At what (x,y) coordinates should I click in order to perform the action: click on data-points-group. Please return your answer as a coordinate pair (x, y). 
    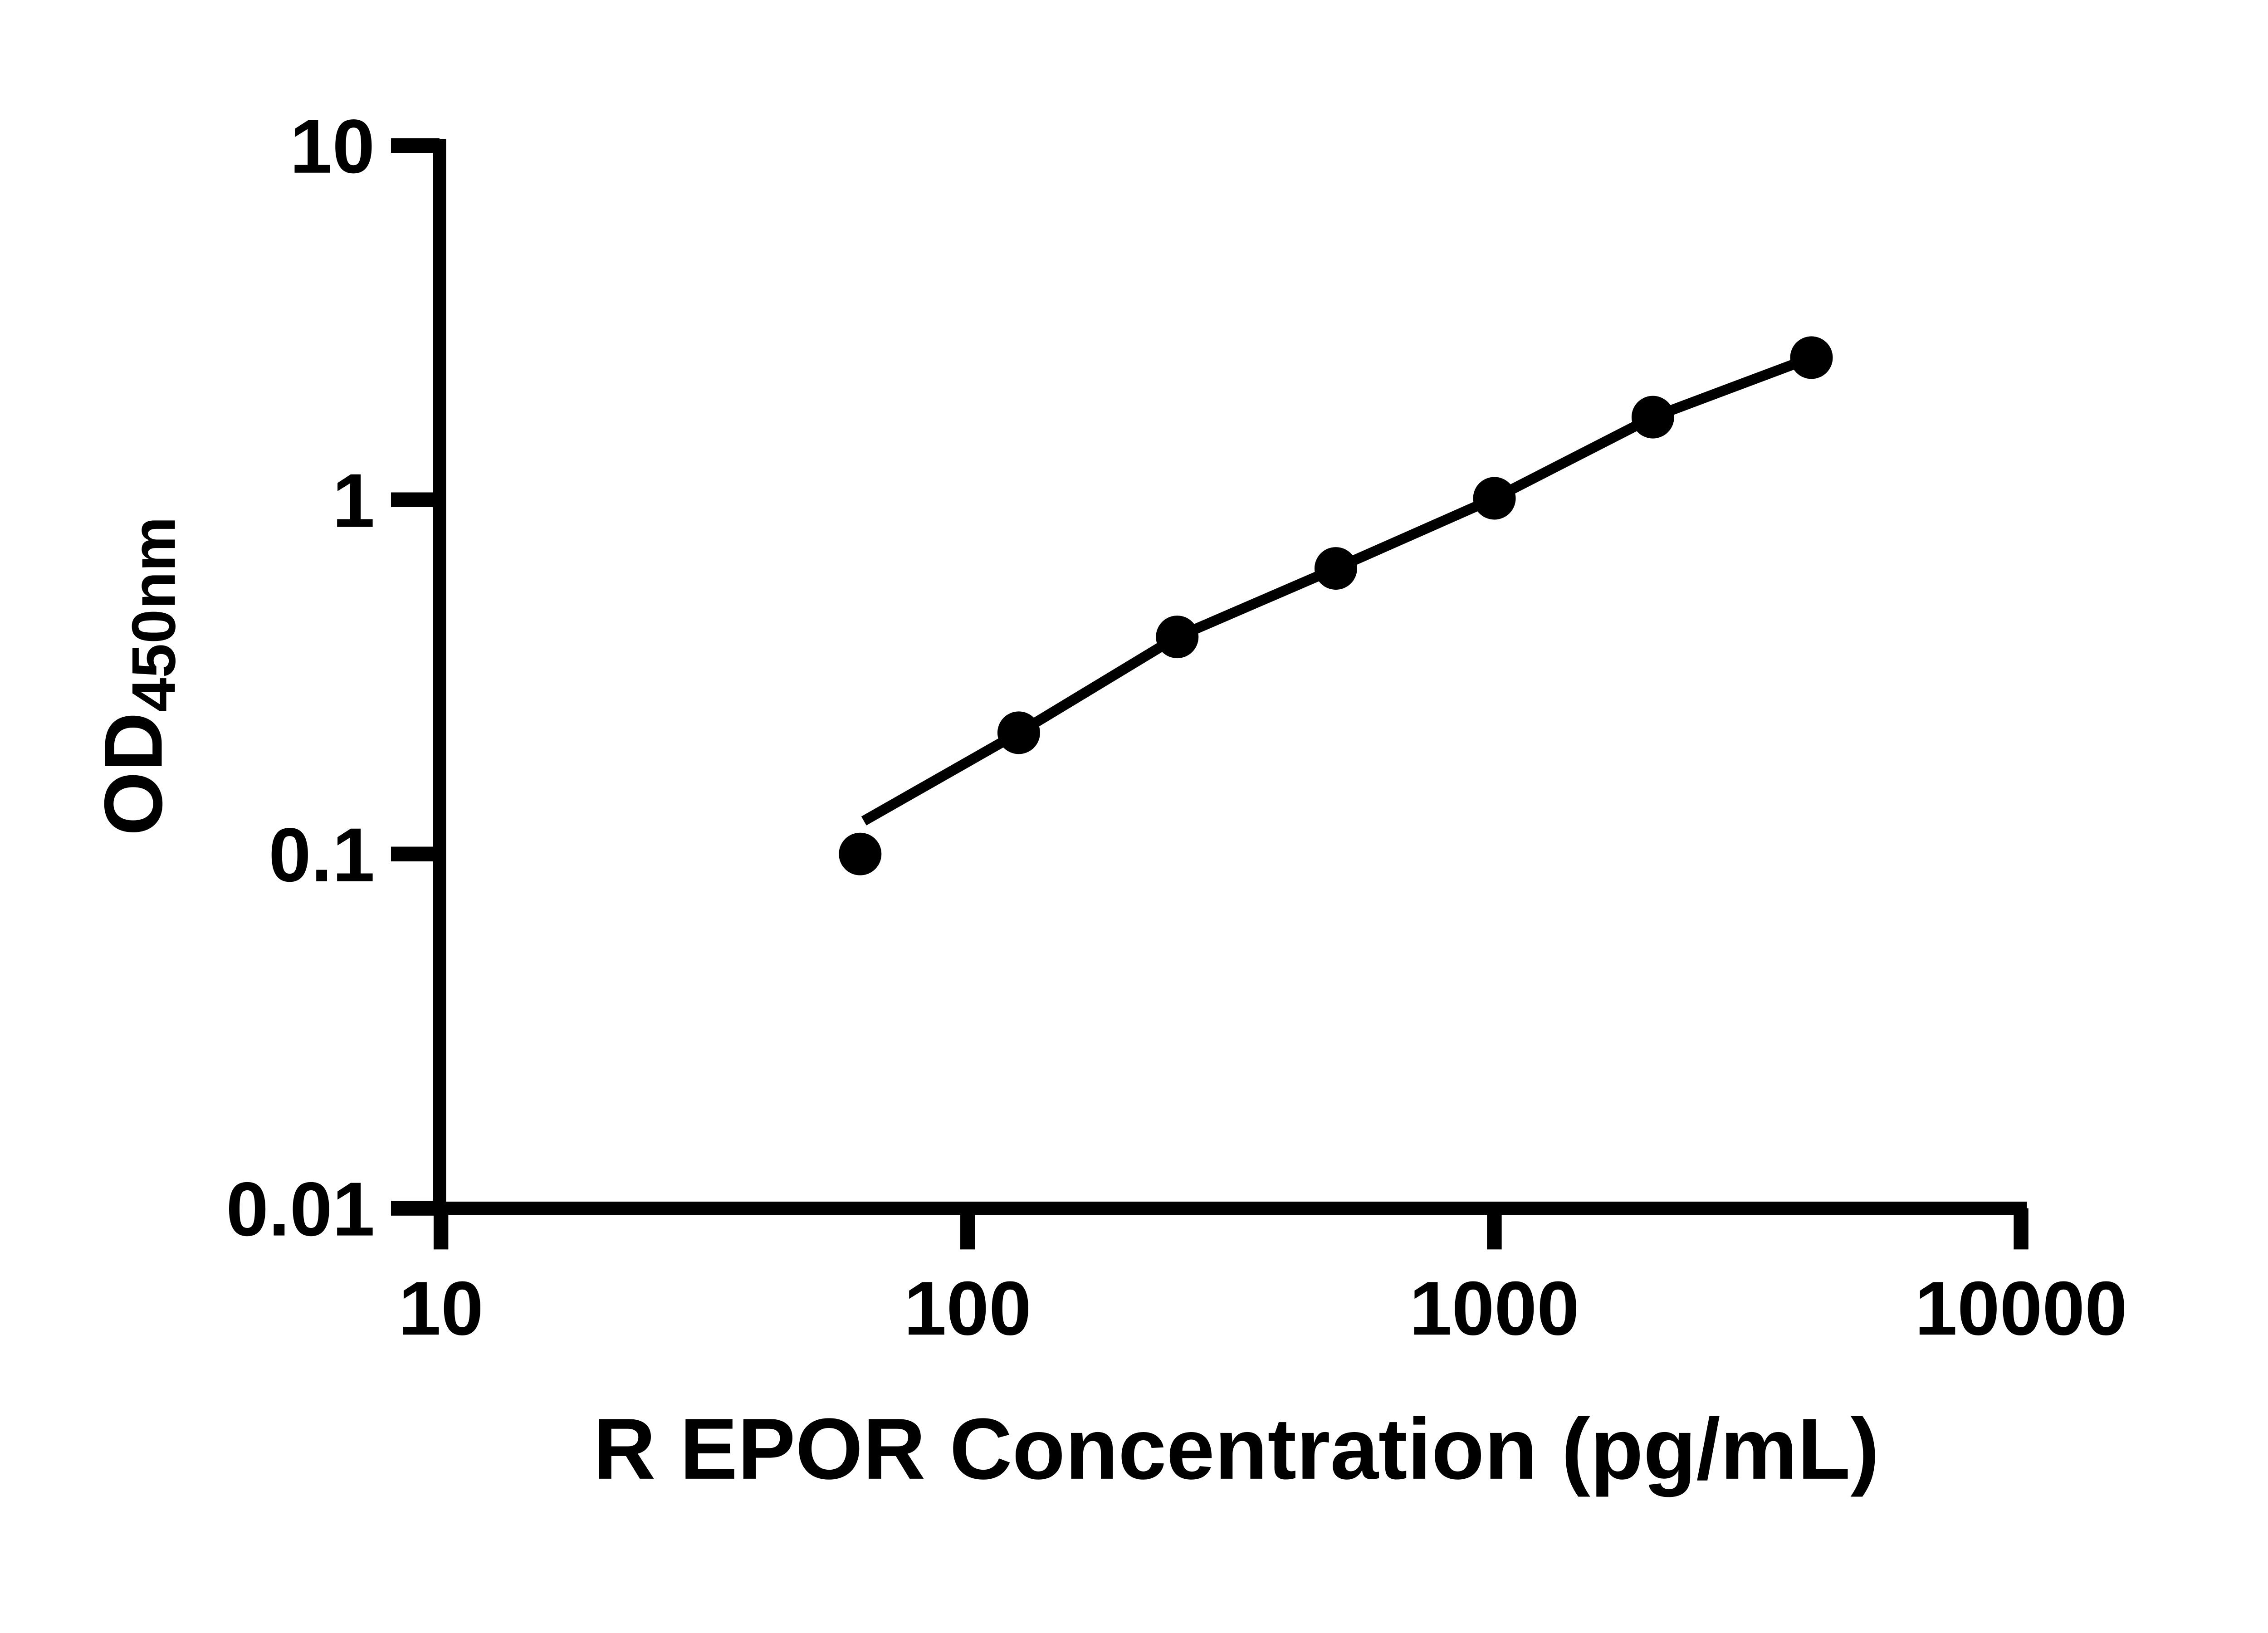
    Looking at the image, I should click on (1336, 605).